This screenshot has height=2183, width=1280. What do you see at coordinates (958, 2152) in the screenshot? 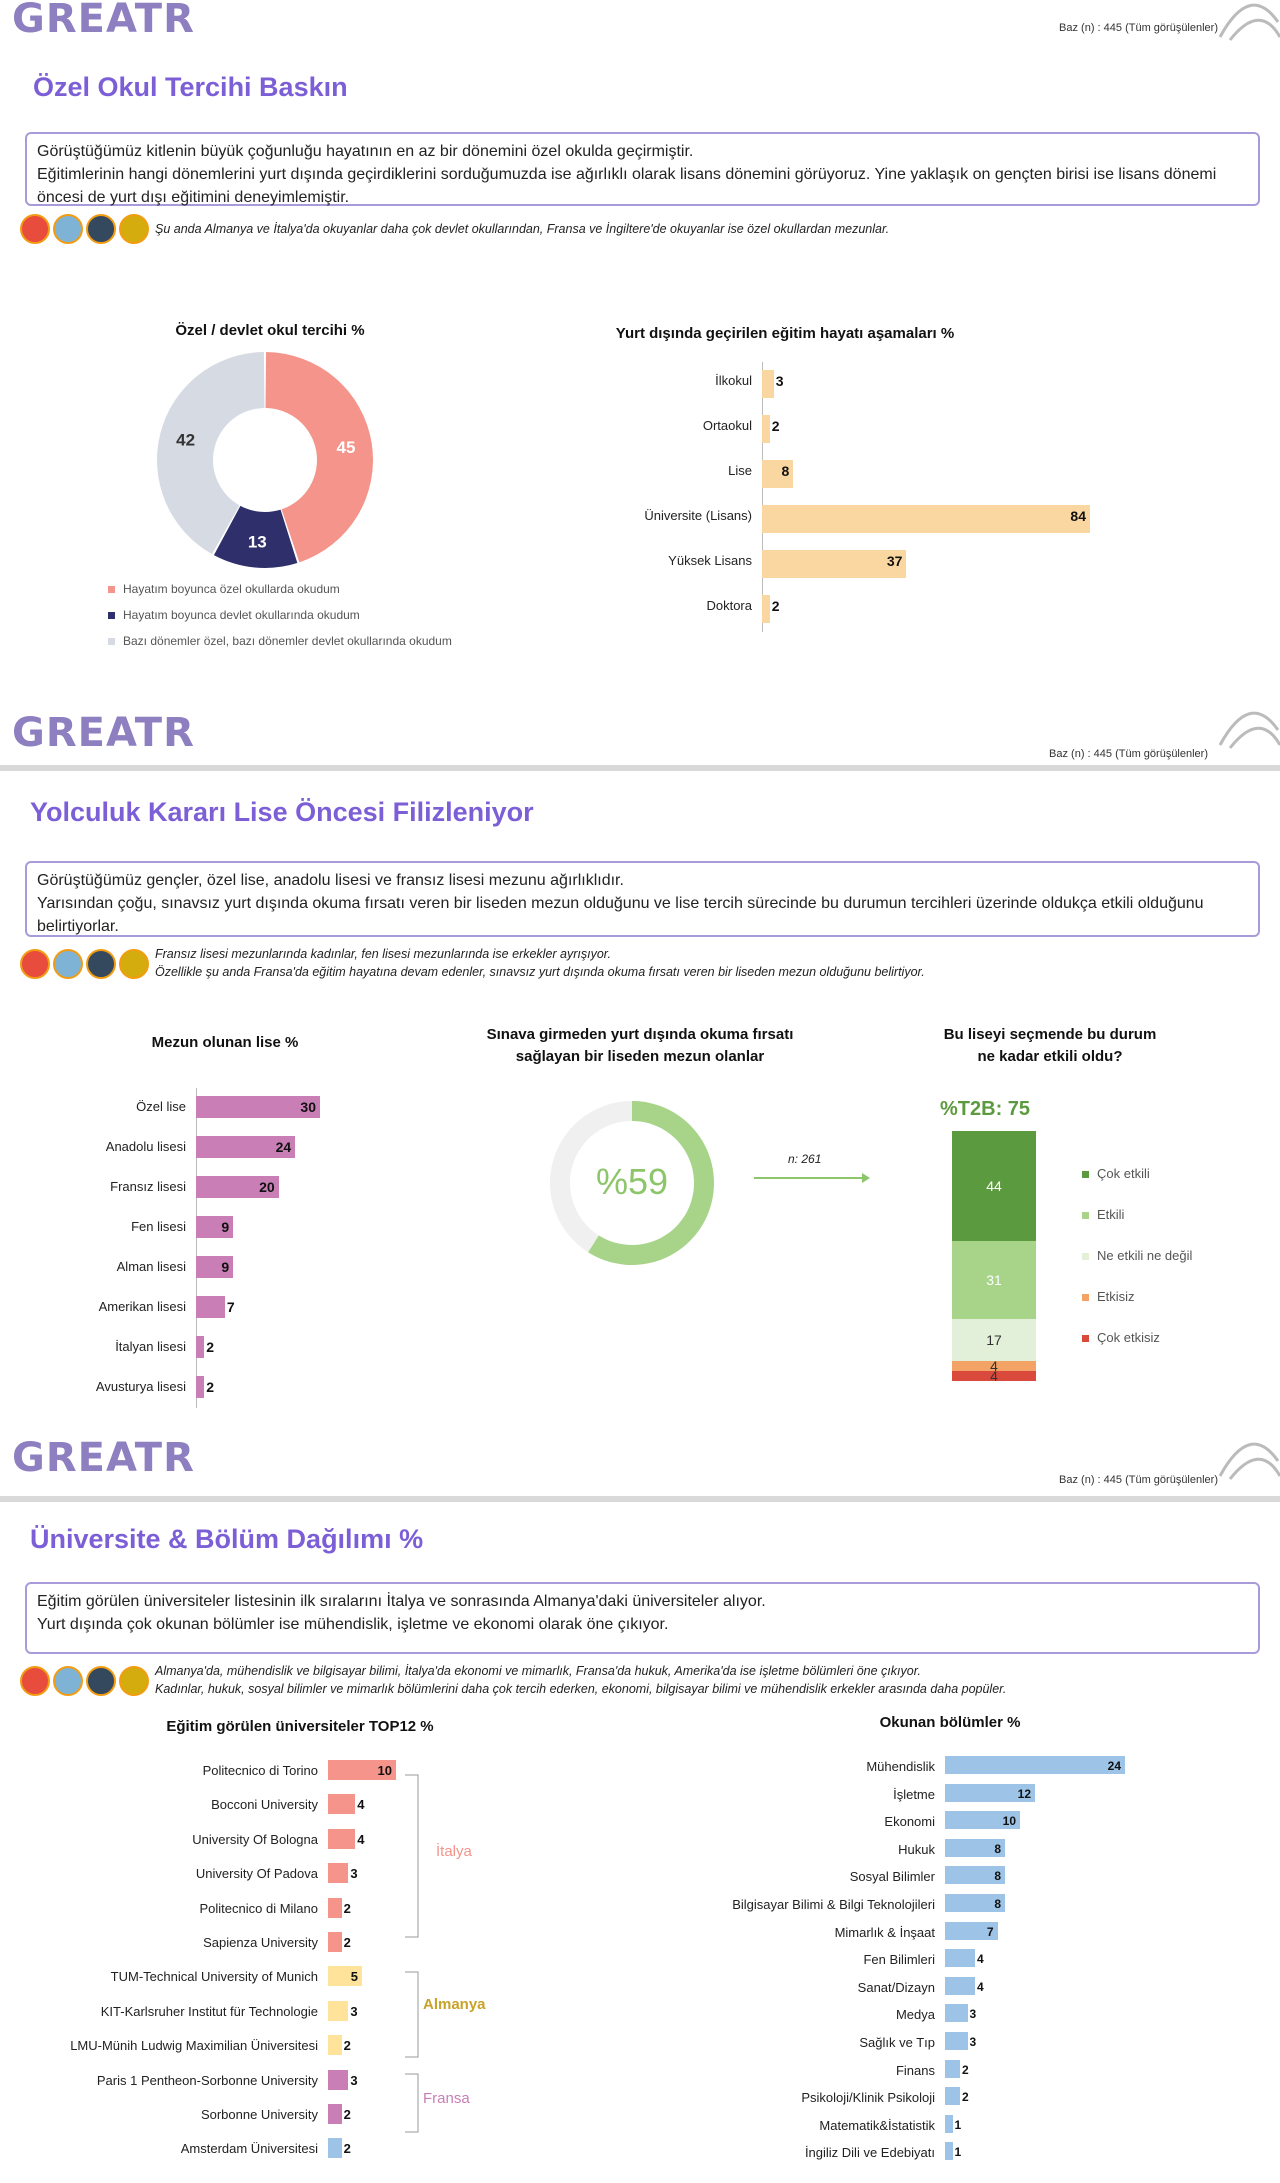
I see `bar-value-label: 1` at bounding box center [958, 2152].